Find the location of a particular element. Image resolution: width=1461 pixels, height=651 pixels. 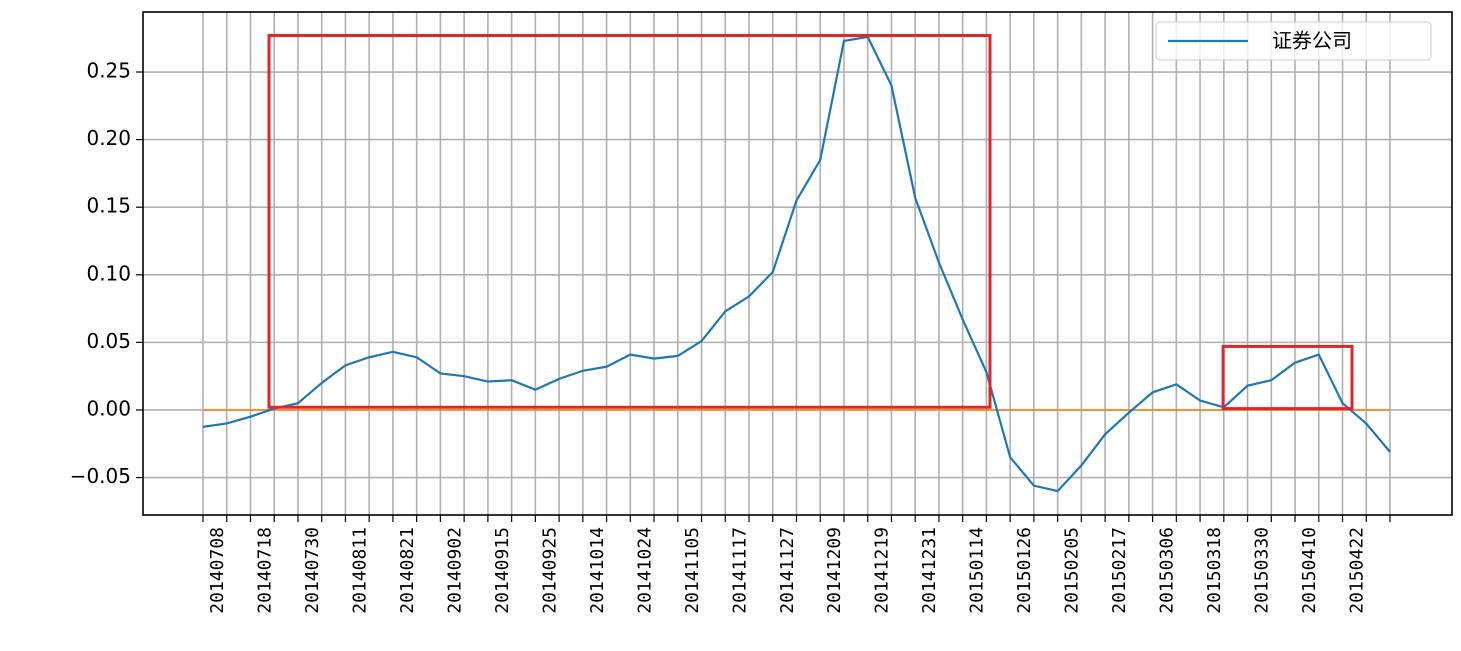

x-tick-label: 20140915 is located at coordinates (502, 570).